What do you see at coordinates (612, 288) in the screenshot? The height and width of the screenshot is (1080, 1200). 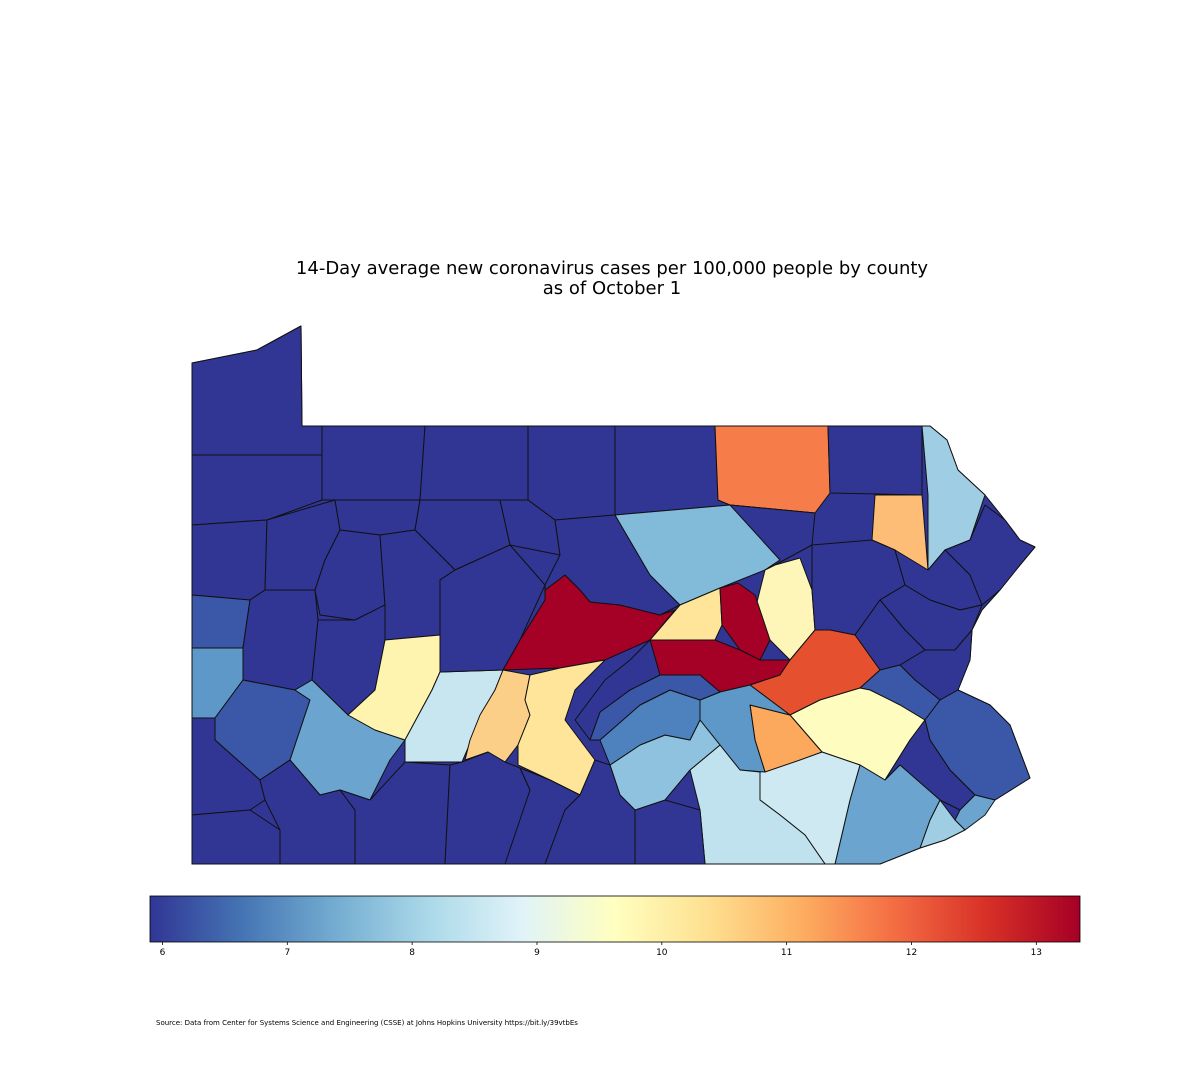 I see `map-subtitle: as of October 1` at bounding box center [612, 288].